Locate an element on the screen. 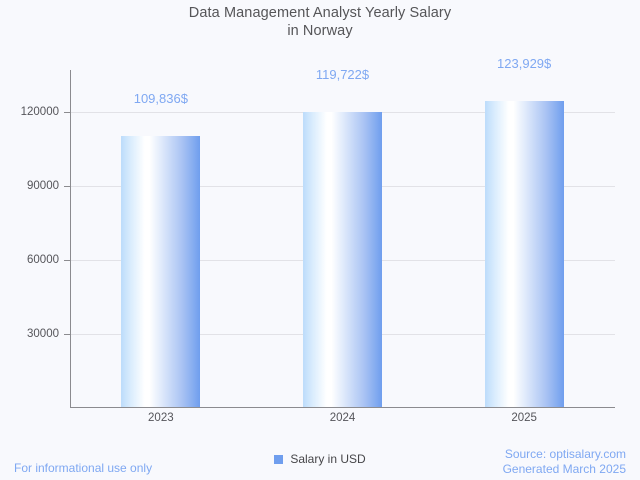 The image size is (640, 480). y-axis-tick-label: 120000 is located at coordinates (39, 111).